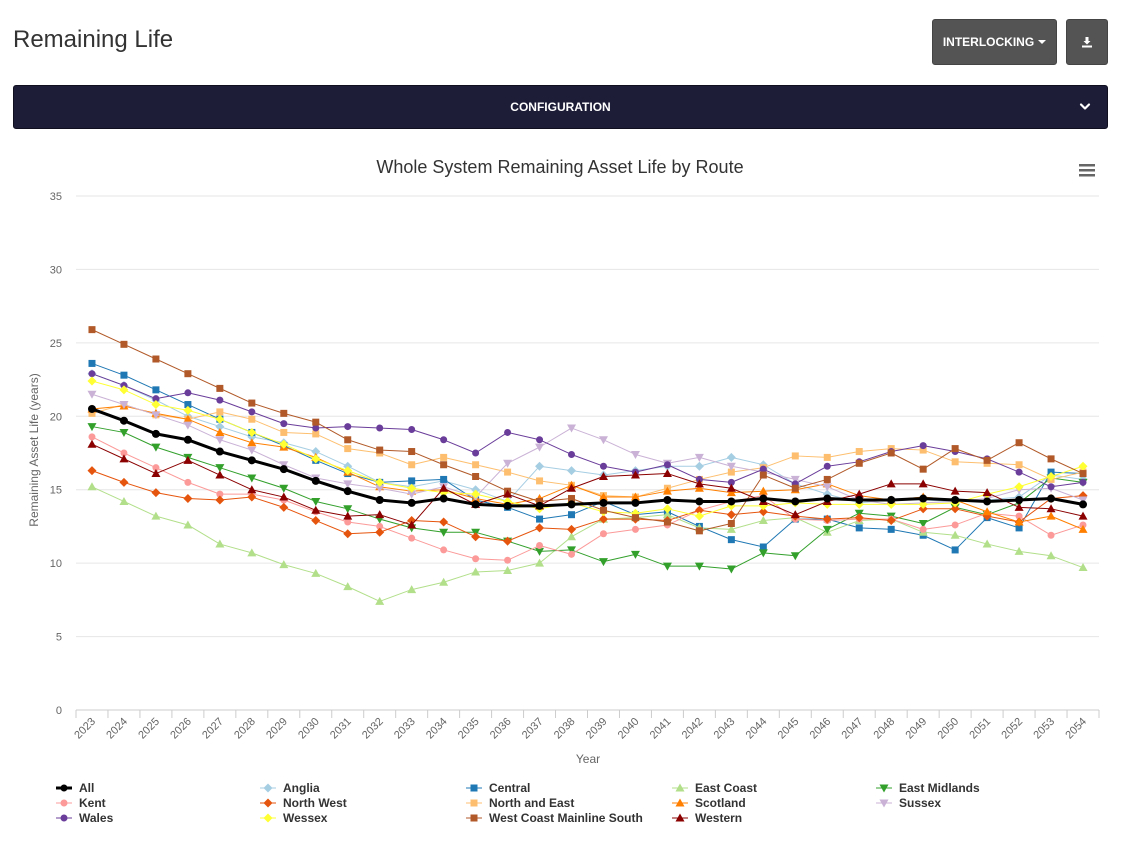  What do you see at coordinates (85, 818) in the screenshot?
I see `legend-item-wales: Wales` at bounding box center [85, 818].